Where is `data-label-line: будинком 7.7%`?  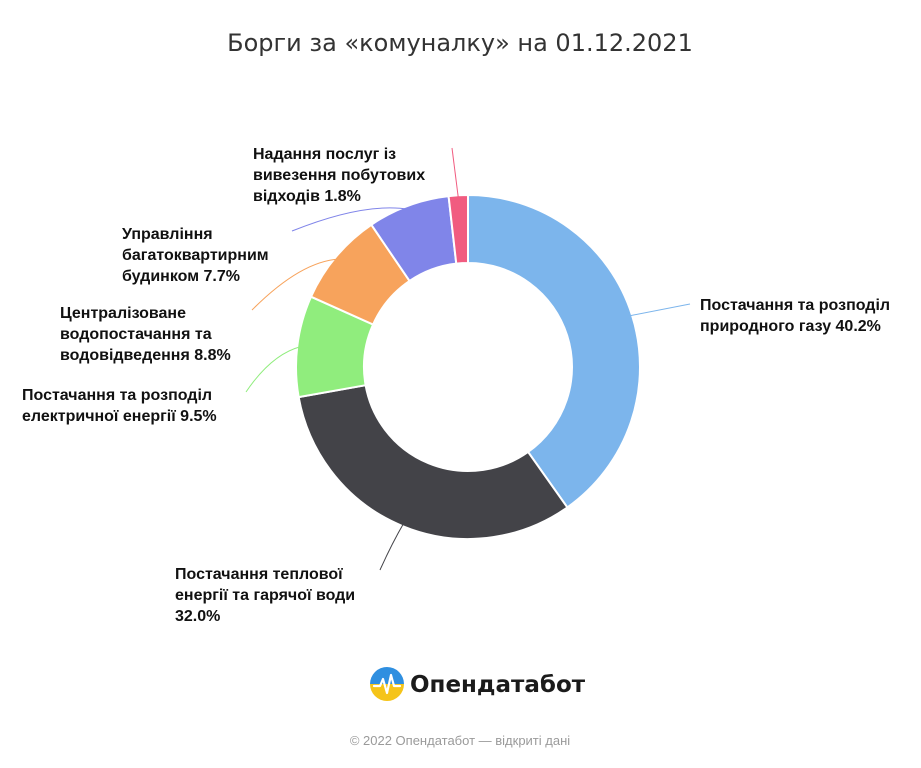
data-label-line: будинком 7.7% is located at coordinates (181, 276).